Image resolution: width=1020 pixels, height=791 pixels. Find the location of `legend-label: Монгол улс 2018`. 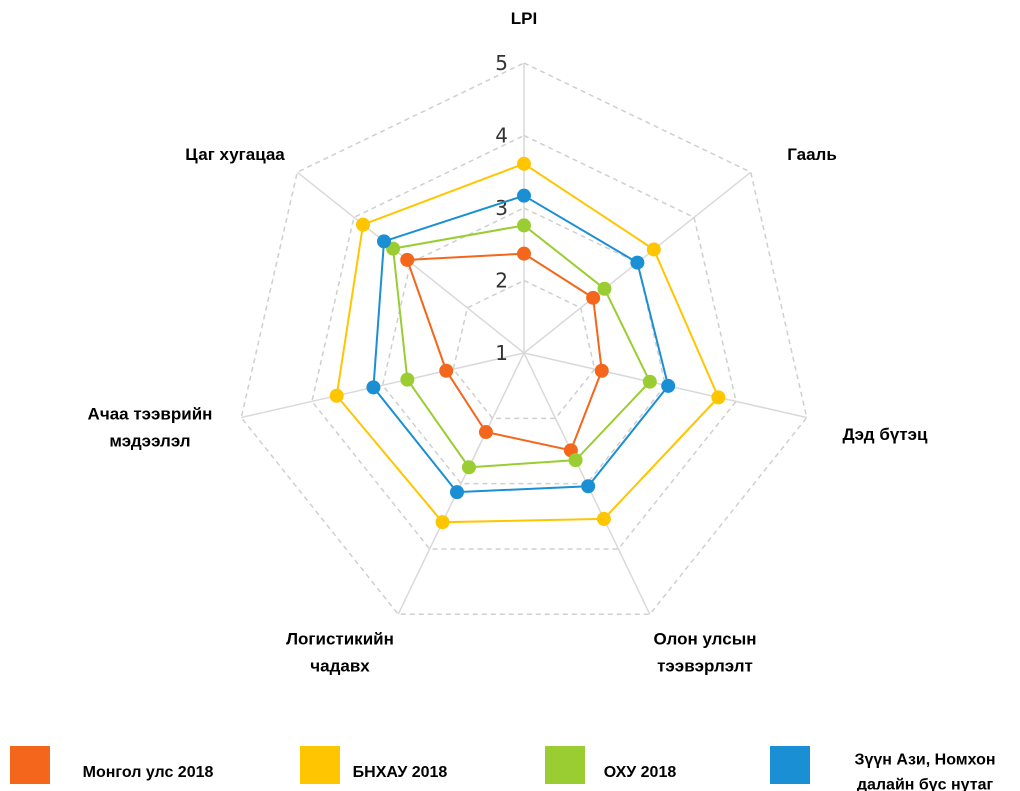

legend-label: Монгол улс 2018 is located at coordinates (148, 772).